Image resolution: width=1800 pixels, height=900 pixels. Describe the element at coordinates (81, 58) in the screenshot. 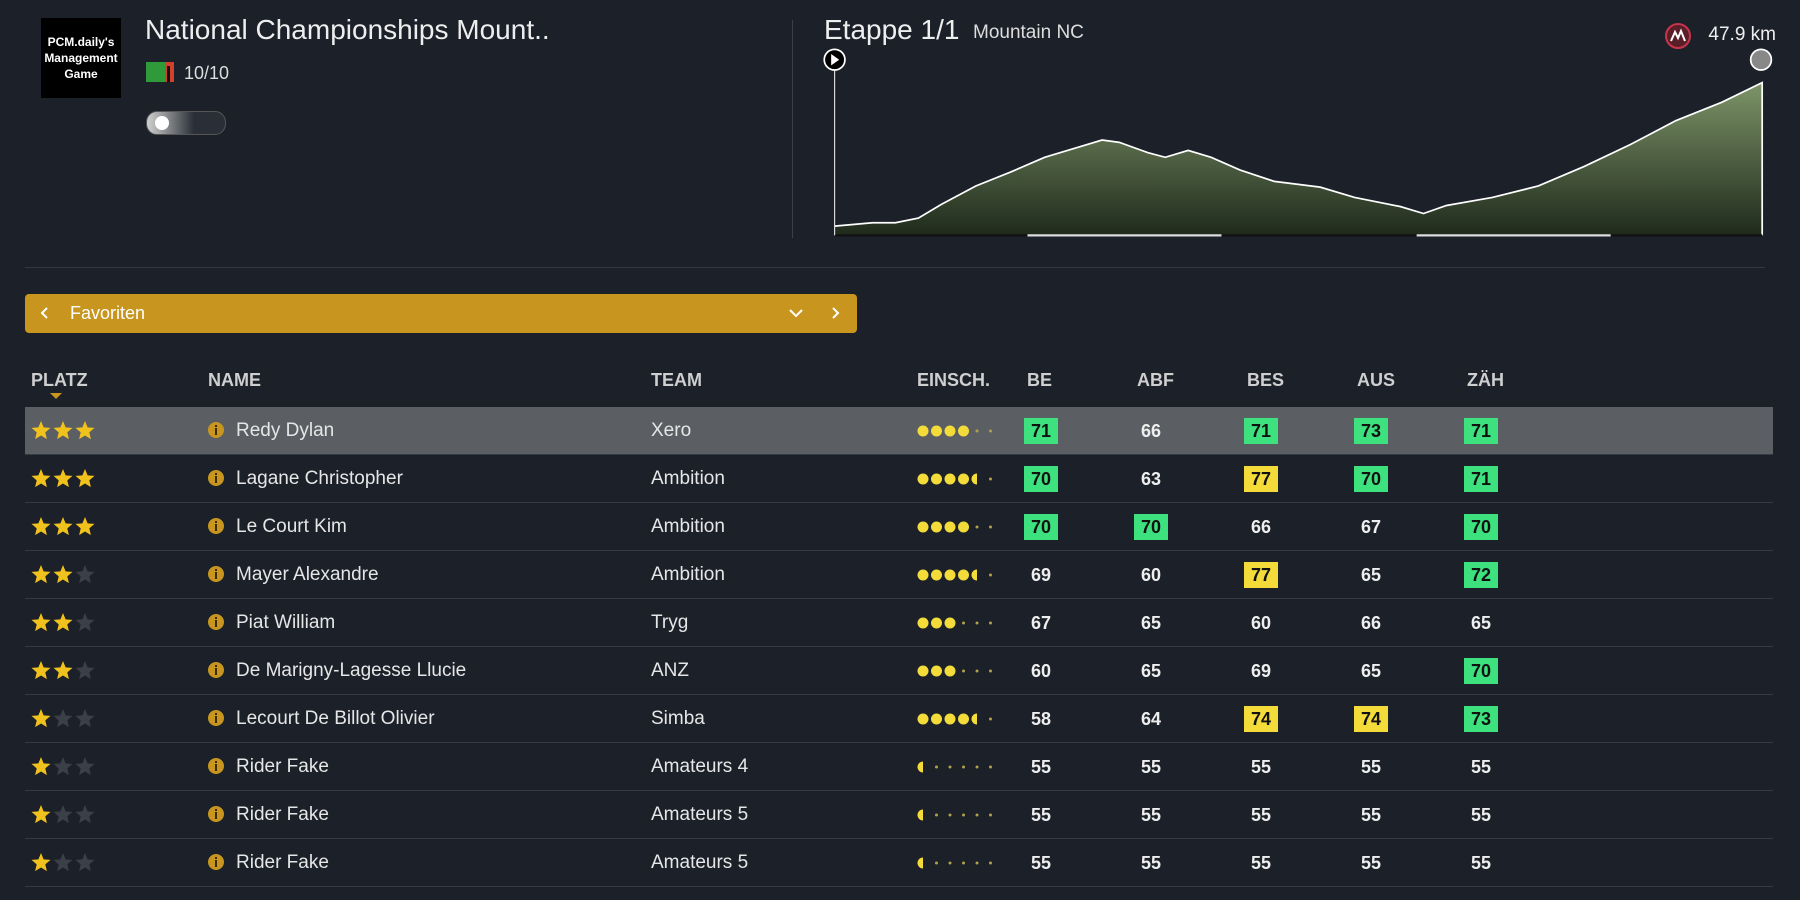

I see `logo: PCM.daily's Management Game` at that location.